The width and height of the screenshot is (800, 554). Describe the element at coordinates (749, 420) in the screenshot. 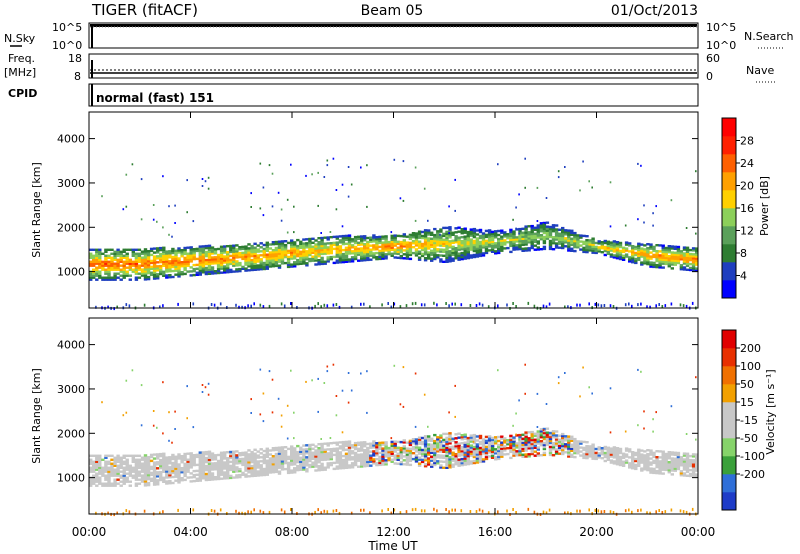

I see `velocity-colorbar-tick-label: -15` at that location.